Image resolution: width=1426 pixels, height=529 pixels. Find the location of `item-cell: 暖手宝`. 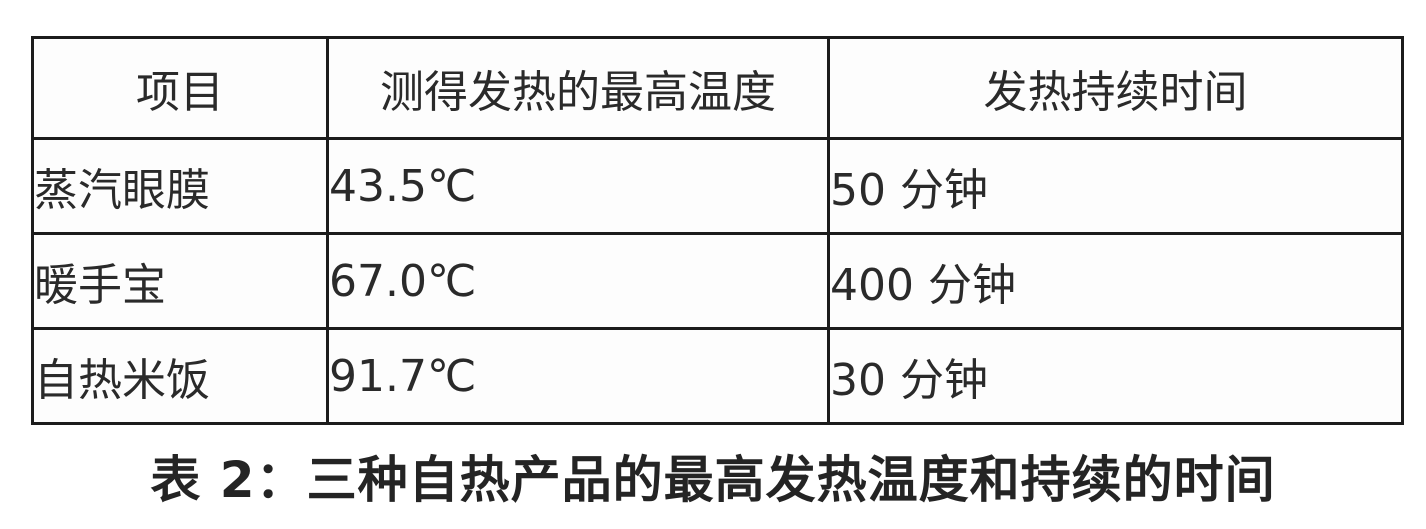

item-cell: 暖手宝 is located at coordinates (180, 281).